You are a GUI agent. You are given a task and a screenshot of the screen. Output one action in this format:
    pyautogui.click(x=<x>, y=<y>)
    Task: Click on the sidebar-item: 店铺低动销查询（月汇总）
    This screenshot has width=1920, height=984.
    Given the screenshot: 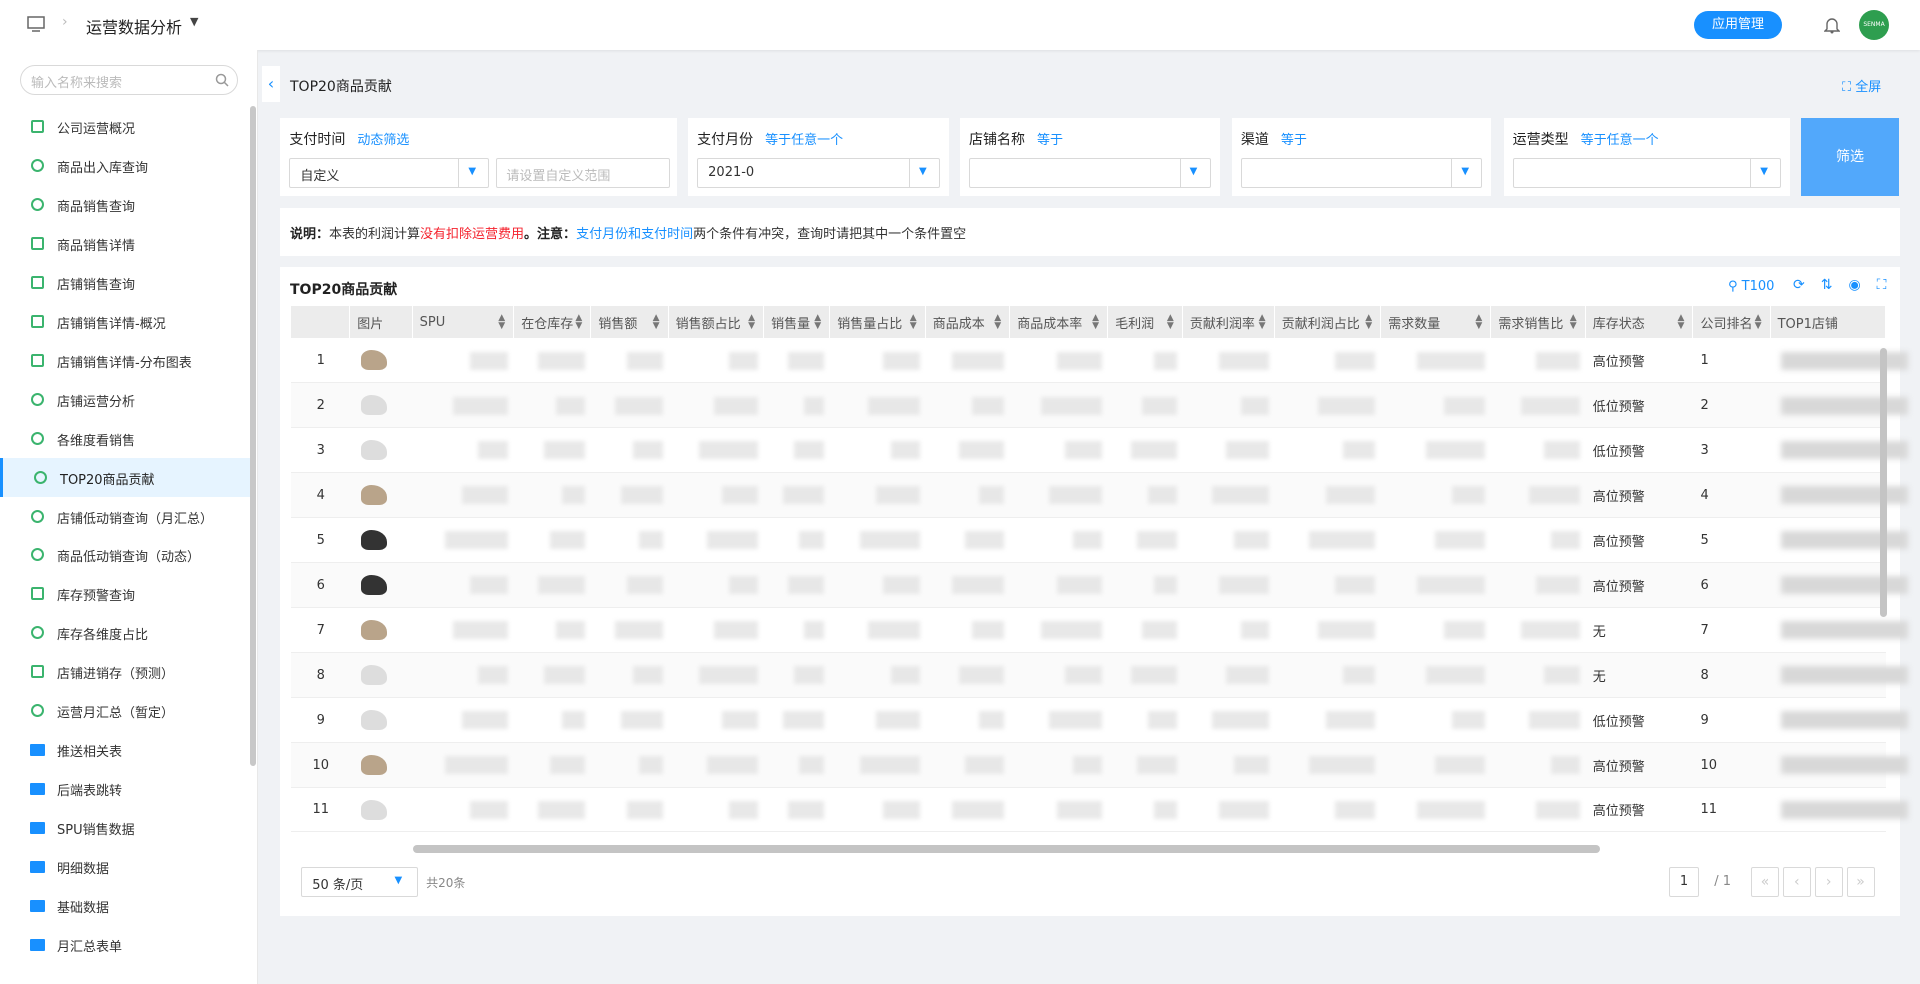 What is the action you would take?
    pyautogui.click(x=125, y=516)
    